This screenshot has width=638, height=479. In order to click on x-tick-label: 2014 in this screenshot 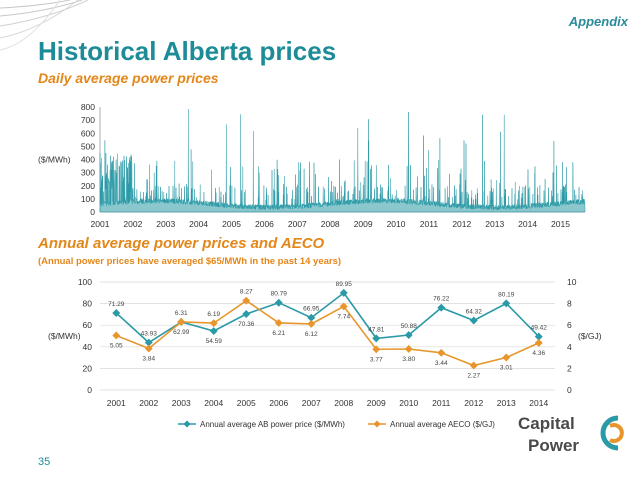, I will do `click(538, 403)`.